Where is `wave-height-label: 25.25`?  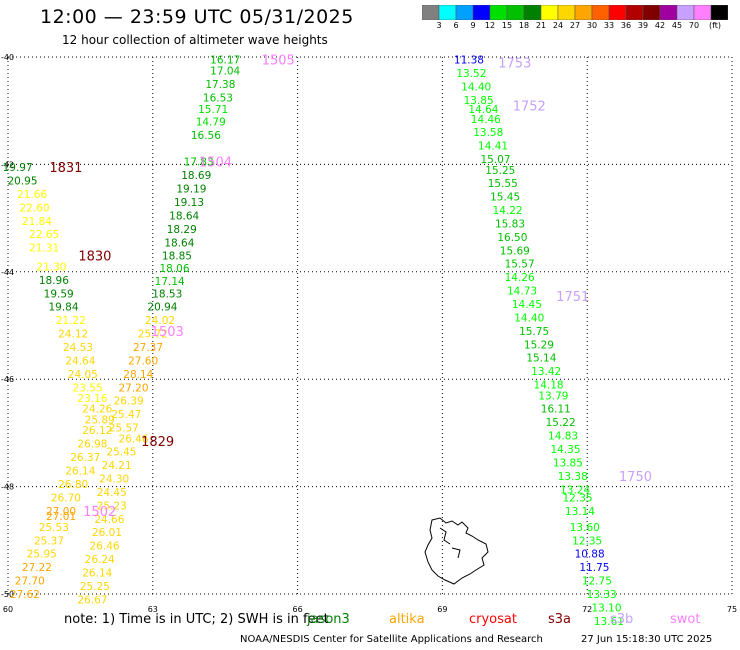 wave-height-label: 25.25 is located at coordinates (95, 587).